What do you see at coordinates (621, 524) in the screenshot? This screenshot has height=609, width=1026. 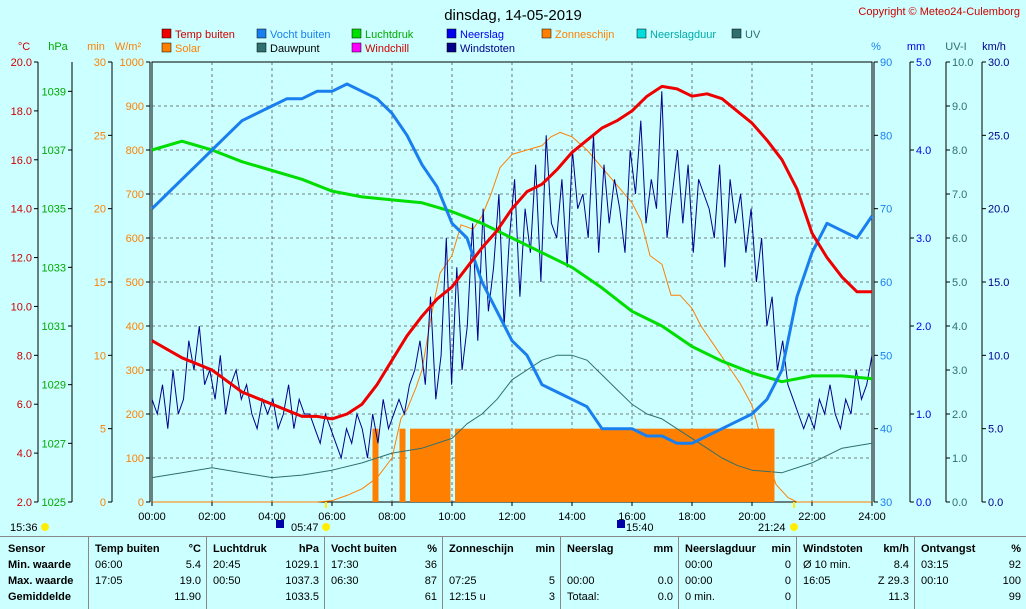 I see `noon-icon` at bounding box center [621, 524].